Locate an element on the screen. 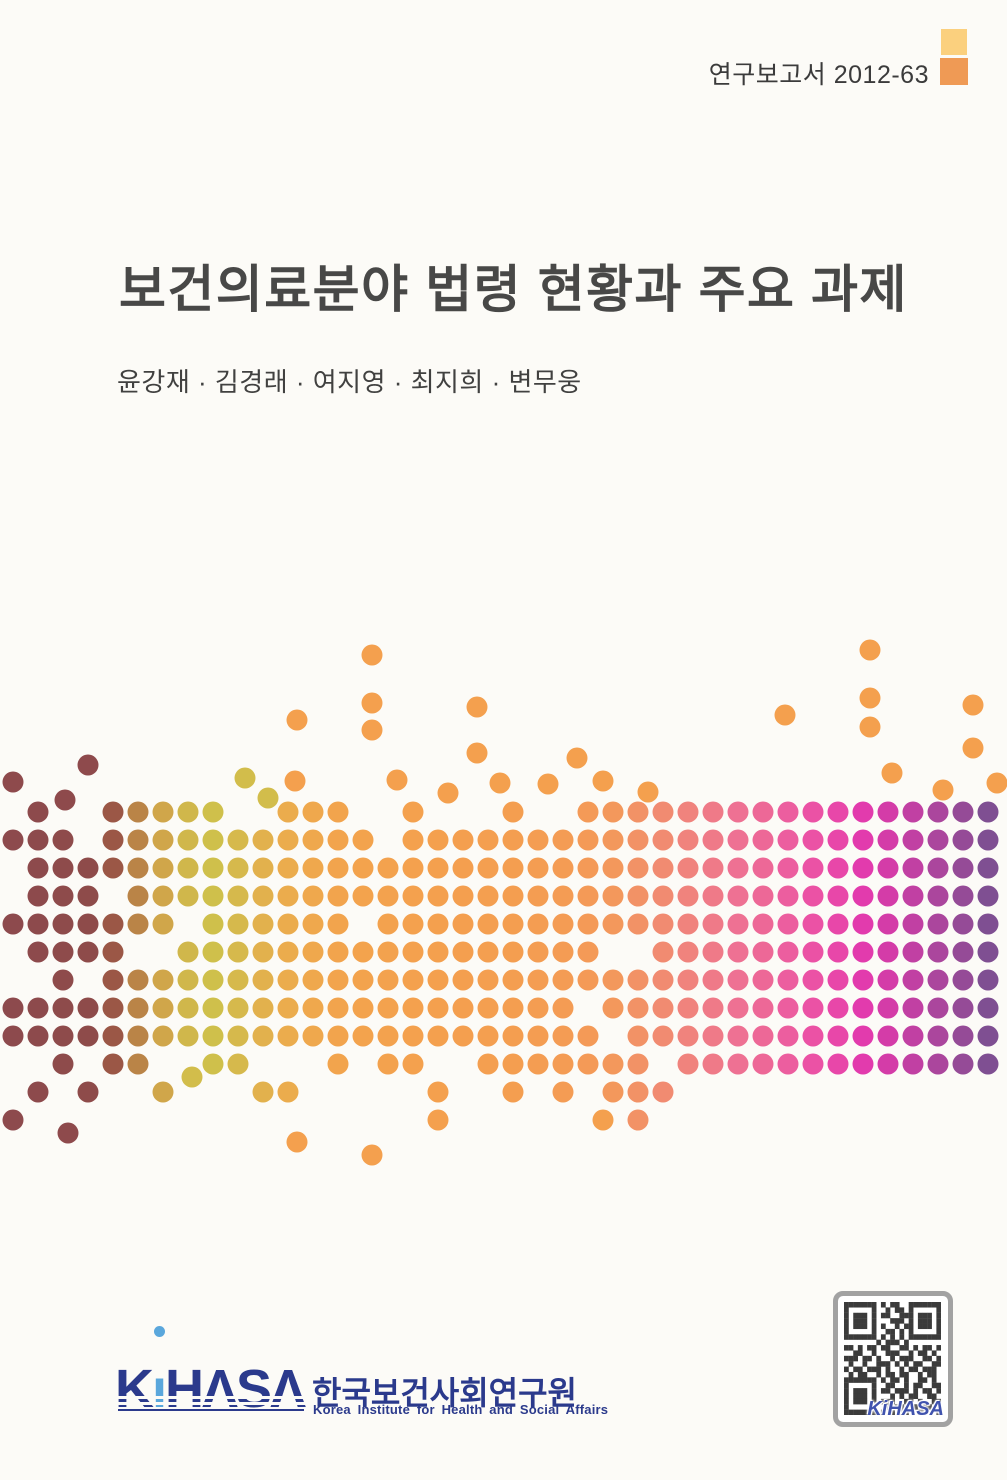 This screenshot has width=1007, height=1480. cover-title: 보건의료분야 법령 현황과 주요 과제 is located at coordinates (513, 289).